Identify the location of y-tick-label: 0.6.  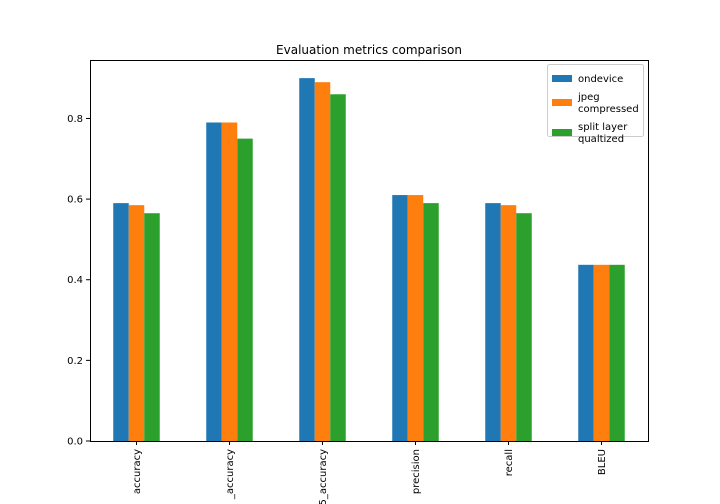
(75, 200).